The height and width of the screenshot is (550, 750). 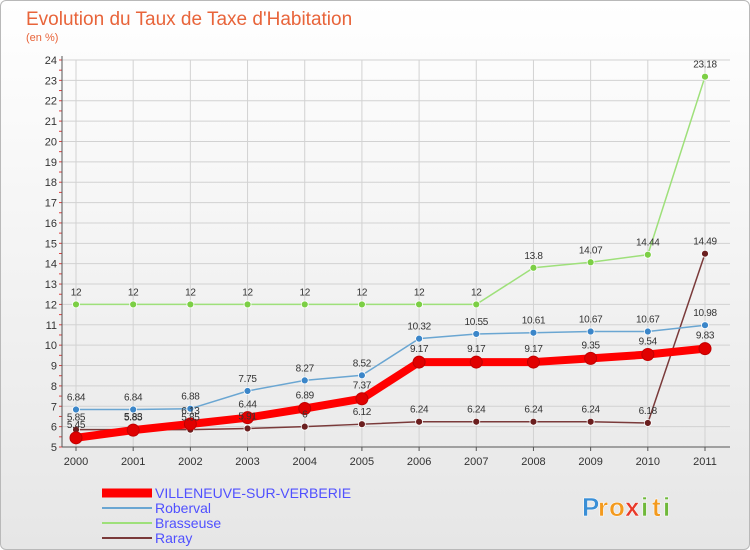 I want to click on brand-letter: P, so click(x=590, y=507).